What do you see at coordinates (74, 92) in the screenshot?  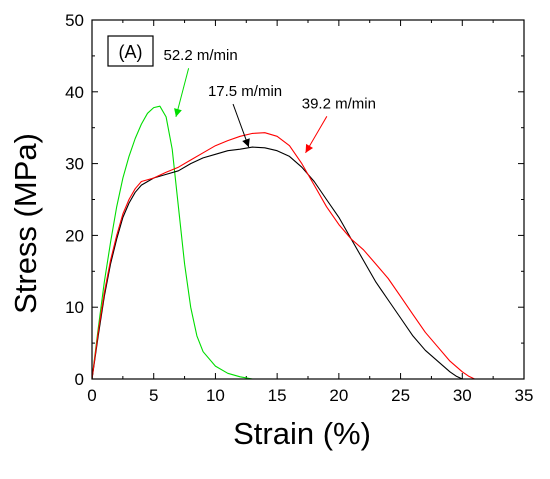 I see `y-tick-label: 40` at bounding box center [74, 92].